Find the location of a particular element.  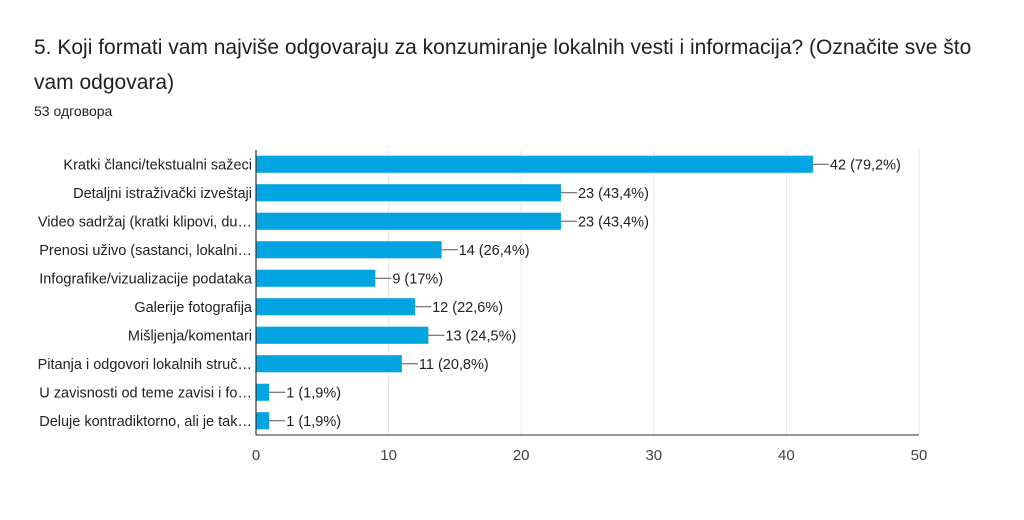

x-tick-label: 20 is located at coordinates (521, 455).